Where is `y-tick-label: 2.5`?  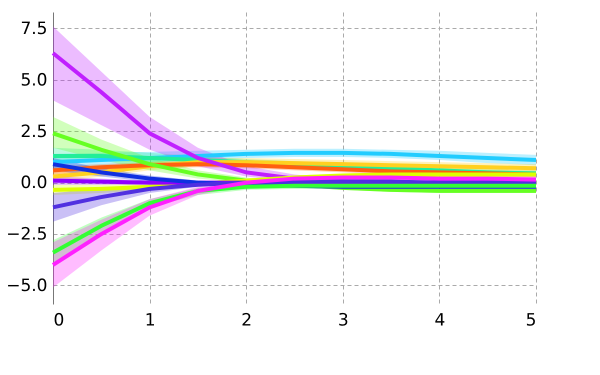 y-tick-label: 2.5 is located at coordinates (34, 132).